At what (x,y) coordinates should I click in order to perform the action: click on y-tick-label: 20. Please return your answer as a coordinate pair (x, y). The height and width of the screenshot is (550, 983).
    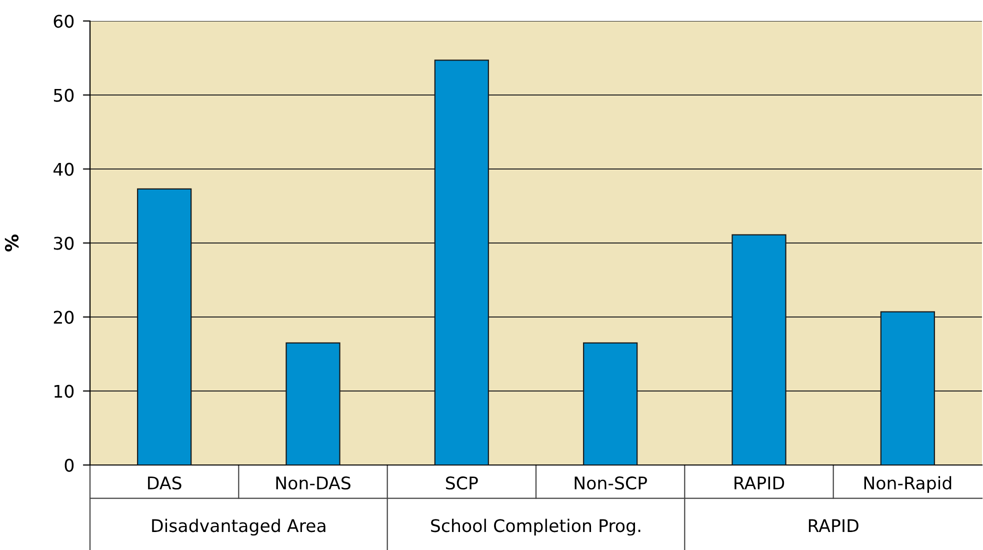
    Looking at the image, I should click on (64, 317).